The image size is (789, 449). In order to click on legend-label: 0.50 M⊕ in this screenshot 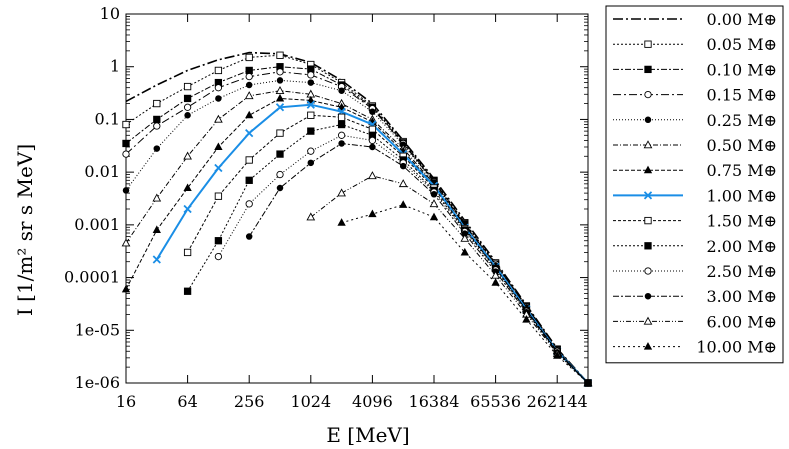, I will do `click(742, 145)`.